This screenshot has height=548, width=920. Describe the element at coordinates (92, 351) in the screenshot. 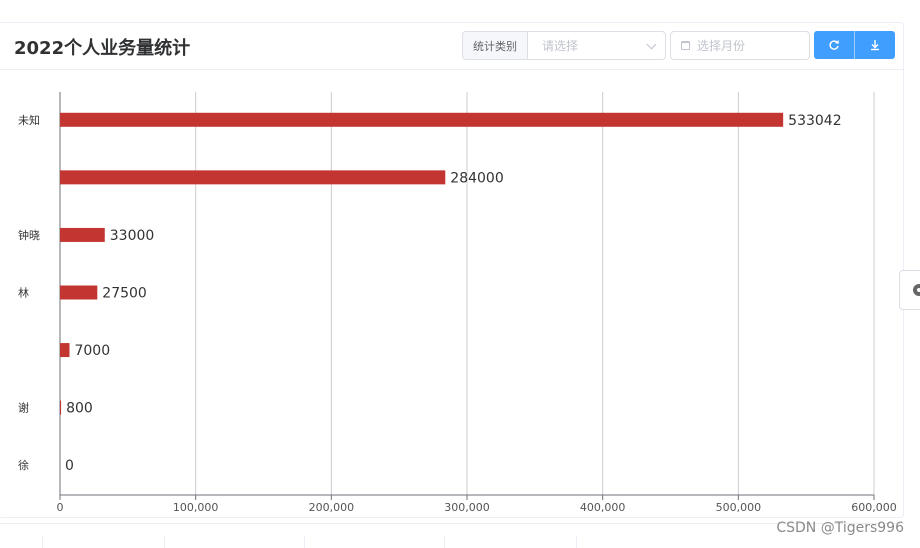

I see `value-label: 7000` at that location.